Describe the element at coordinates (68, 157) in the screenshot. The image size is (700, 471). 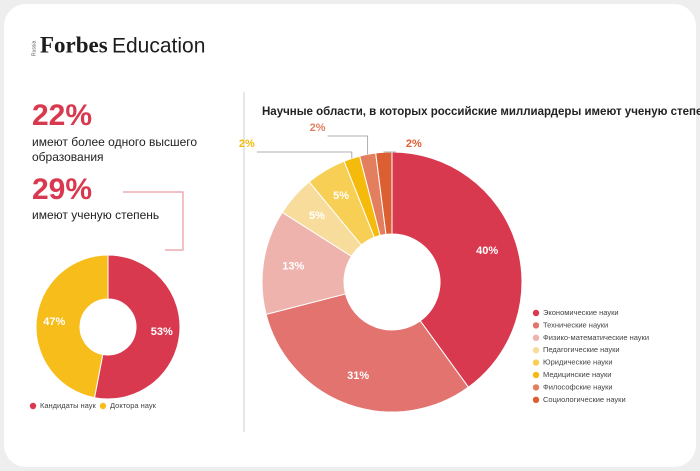
I see `stat-text: образования` at that location.